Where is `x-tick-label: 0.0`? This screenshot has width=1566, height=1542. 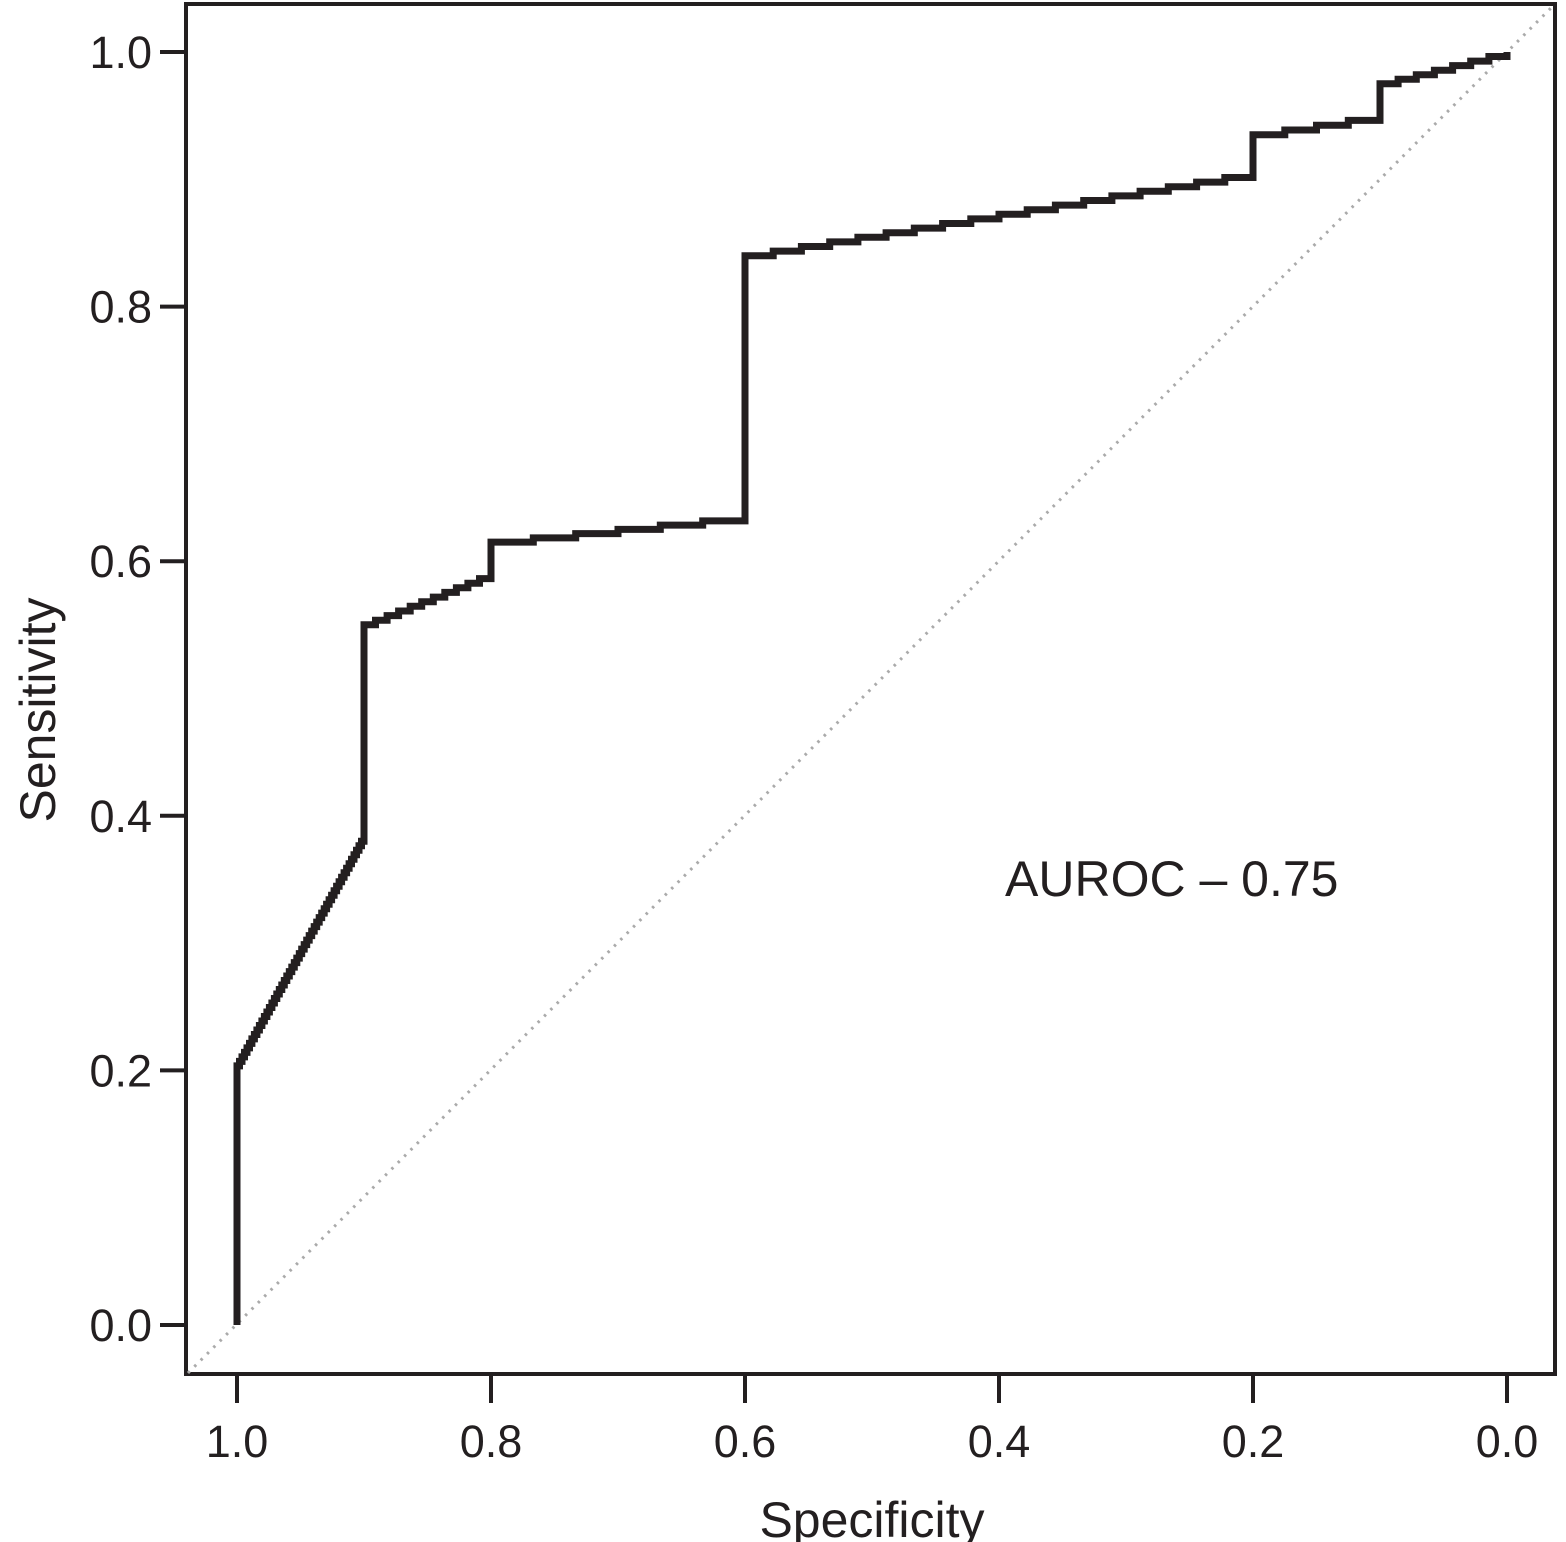
x-tick-label: 0.0 is located at coordinates (1507, 1441).